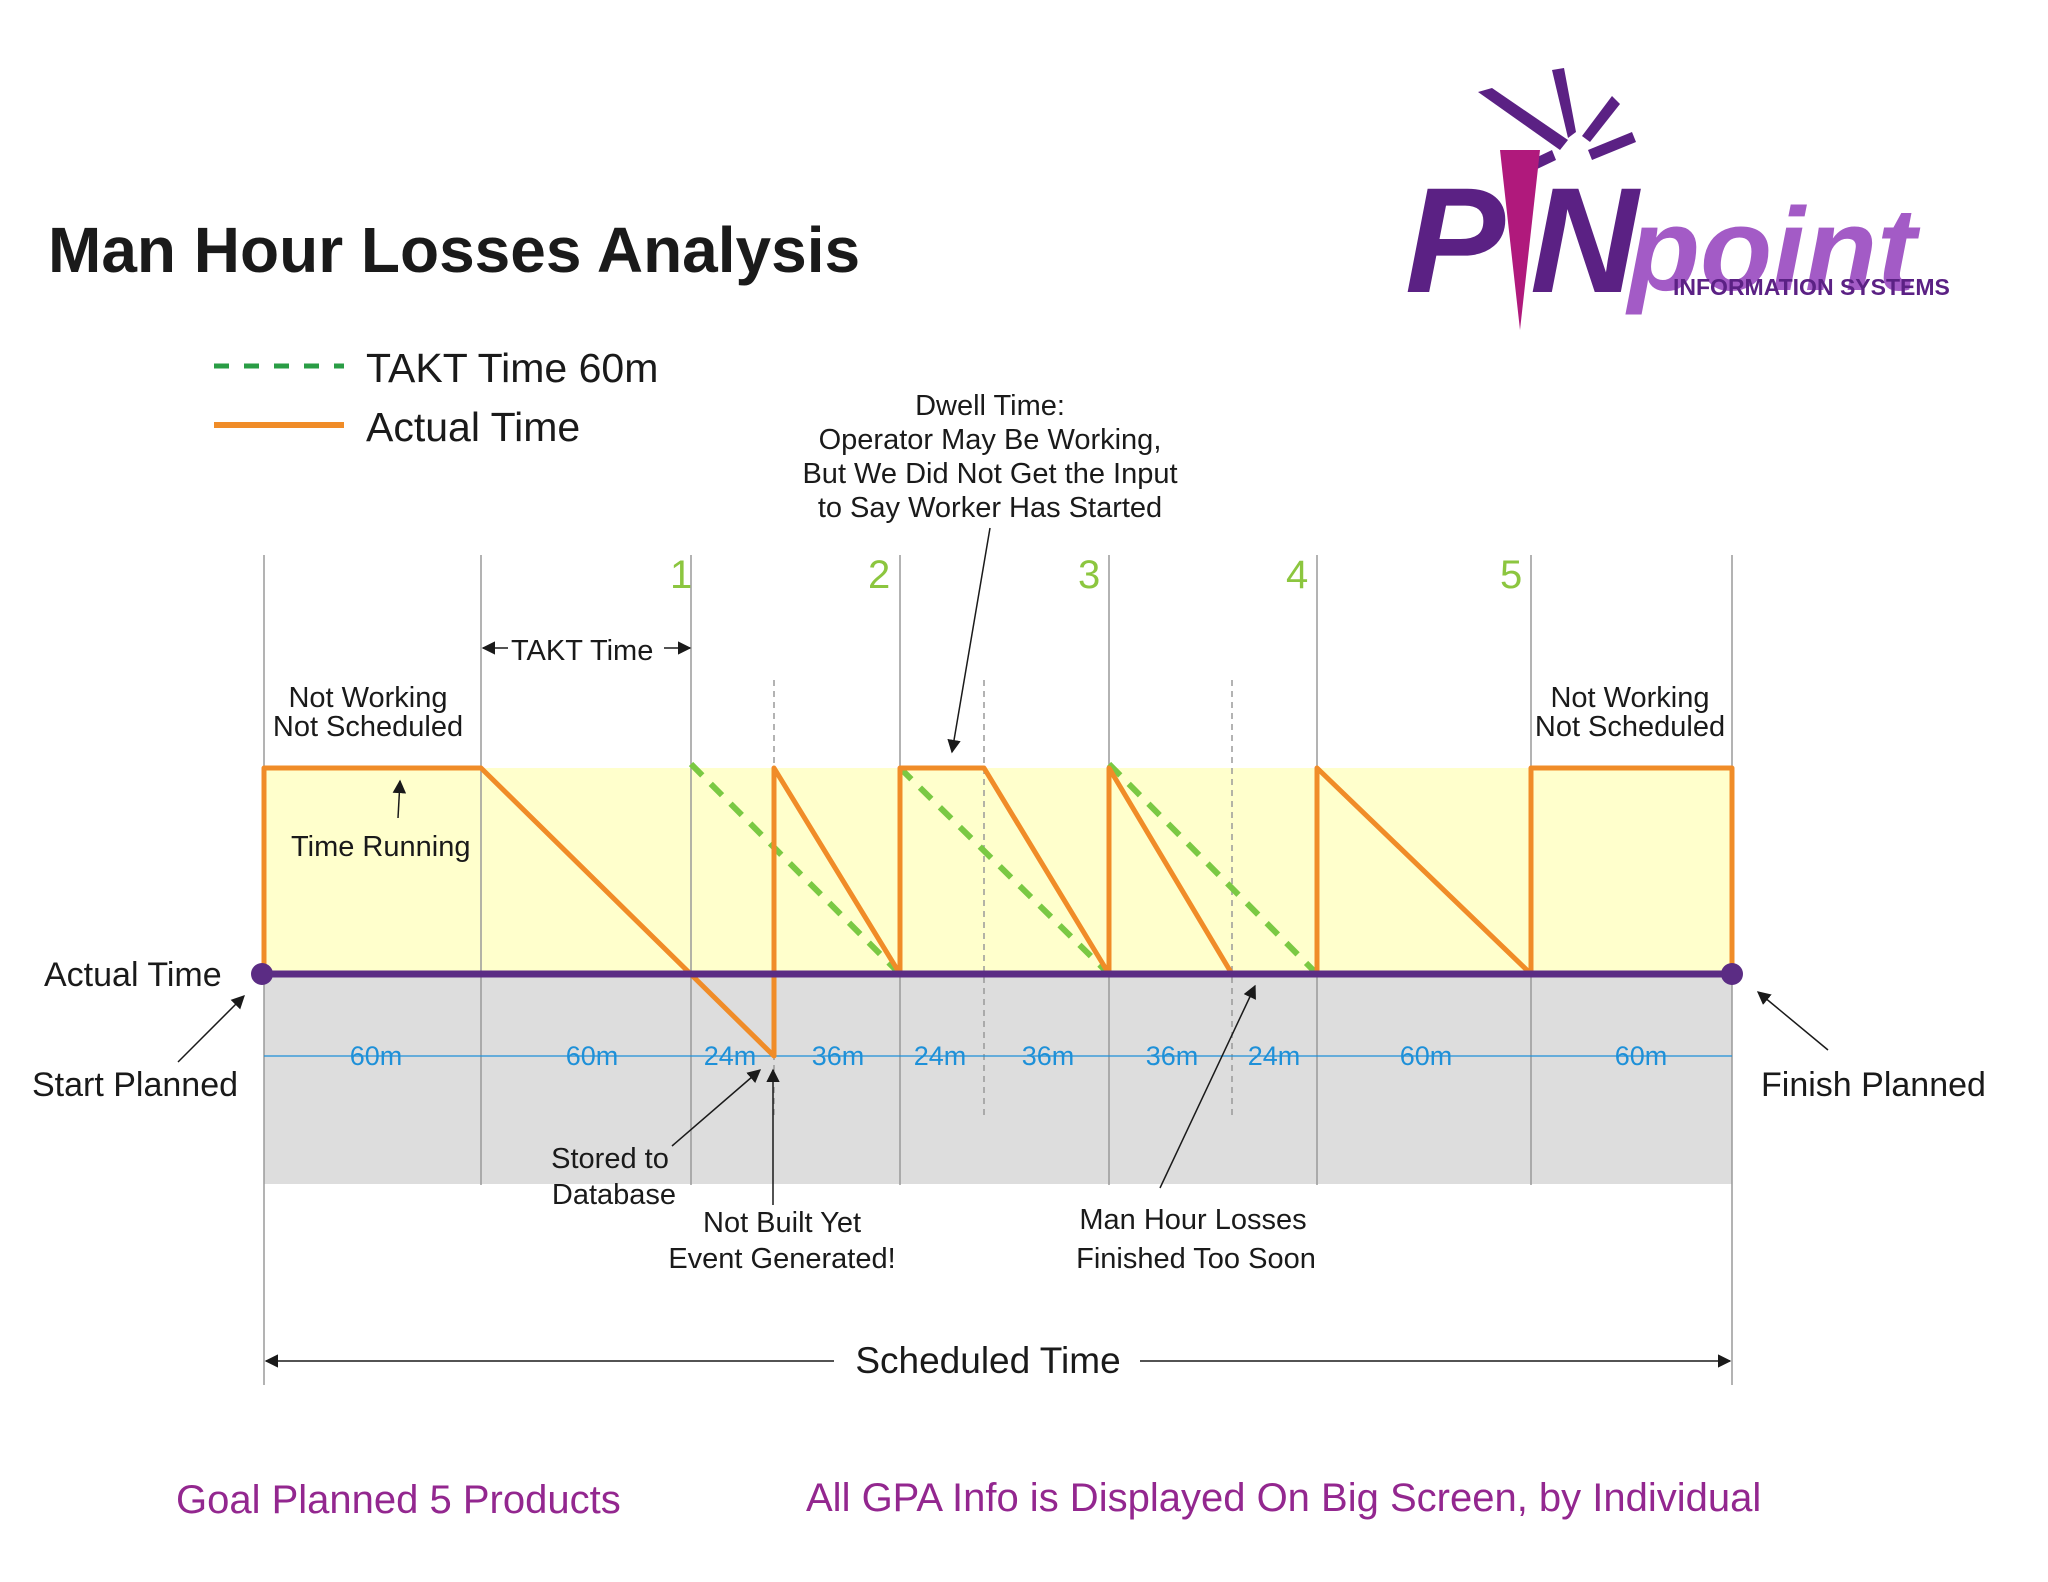 The image size is (2048, 1582). Describe the element at coordinates (610, 1159) in the screenshot. I see `stored-line-1: Stored to` at that location.